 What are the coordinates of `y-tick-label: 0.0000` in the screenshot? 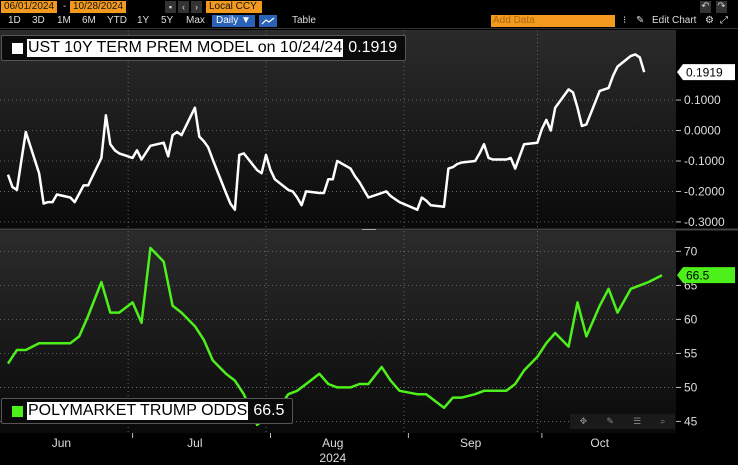 It's located at (702, 131).